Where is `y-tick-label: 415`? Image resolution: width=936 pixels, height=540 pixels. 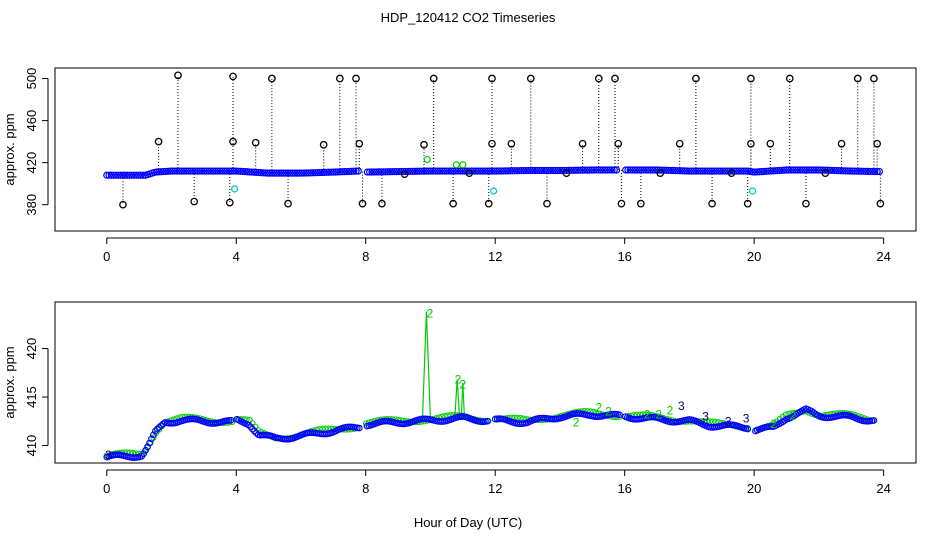 y-tick-label: 415 is located at coordinates (31, 397).